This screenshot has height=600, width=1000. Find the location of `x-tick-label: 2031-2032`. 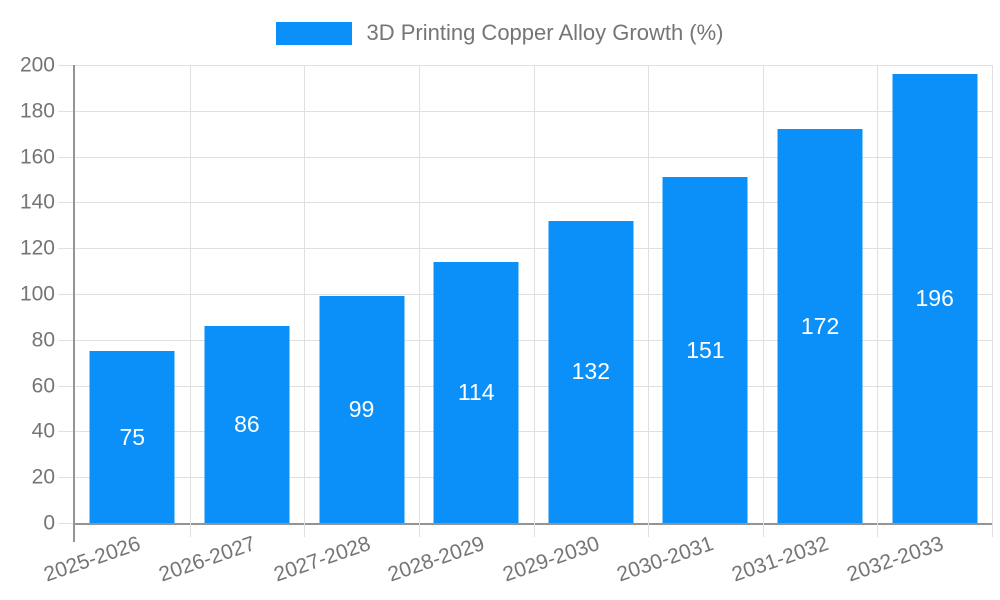

x-tick-label: 2031-2032 is located at coordinates (780, 559).